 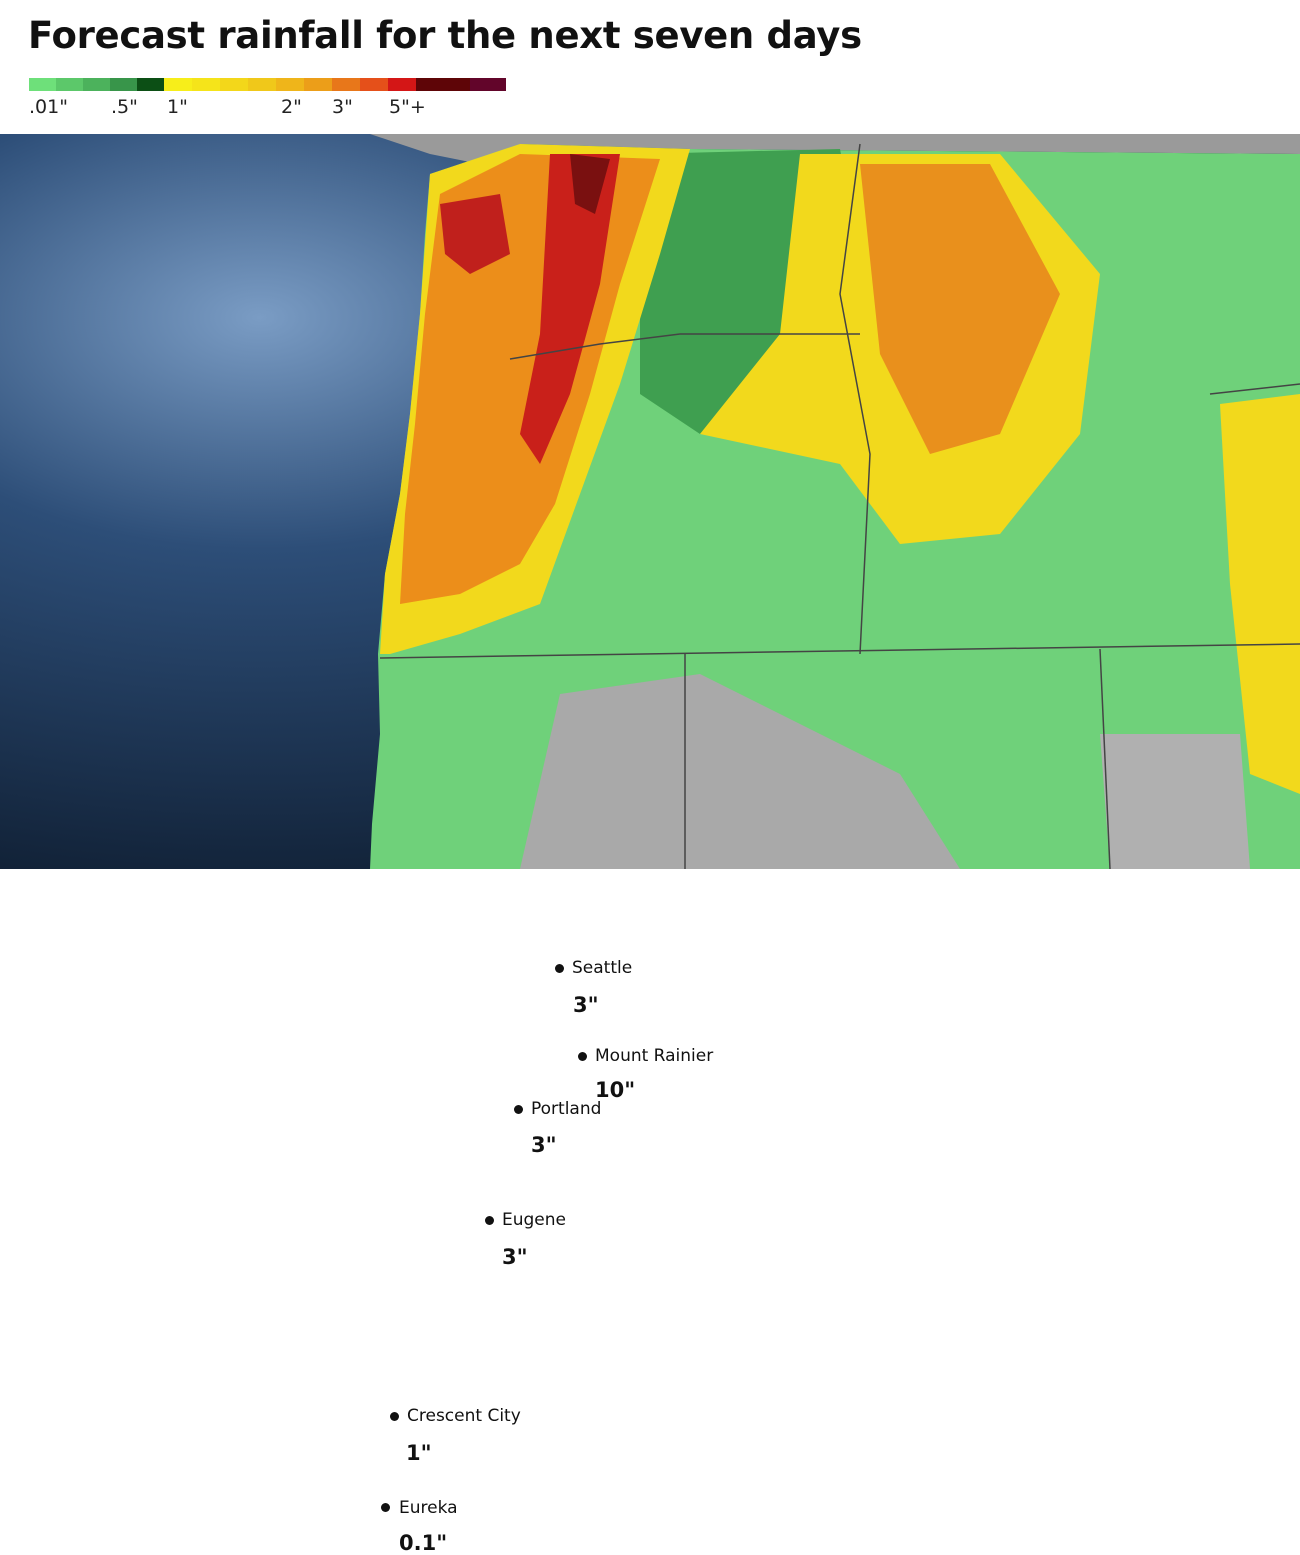 What do you see at coordinates (835, 149) in the screenshot?
I see `canada-land` at bounding box center [835, 149].